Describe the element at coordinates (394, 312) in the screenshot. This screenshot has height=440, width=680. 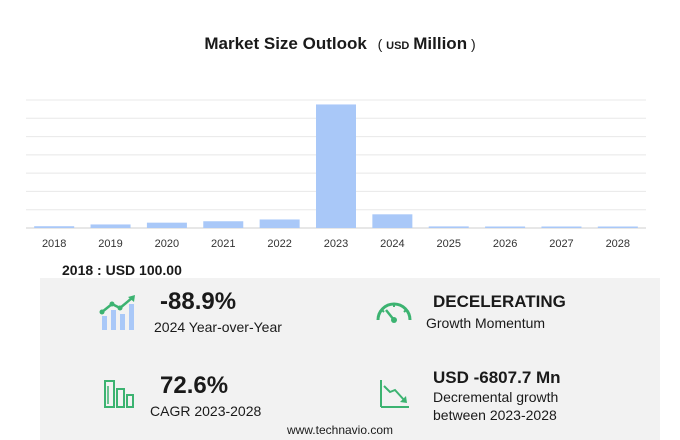
I see `speedometer-icon` at that location.